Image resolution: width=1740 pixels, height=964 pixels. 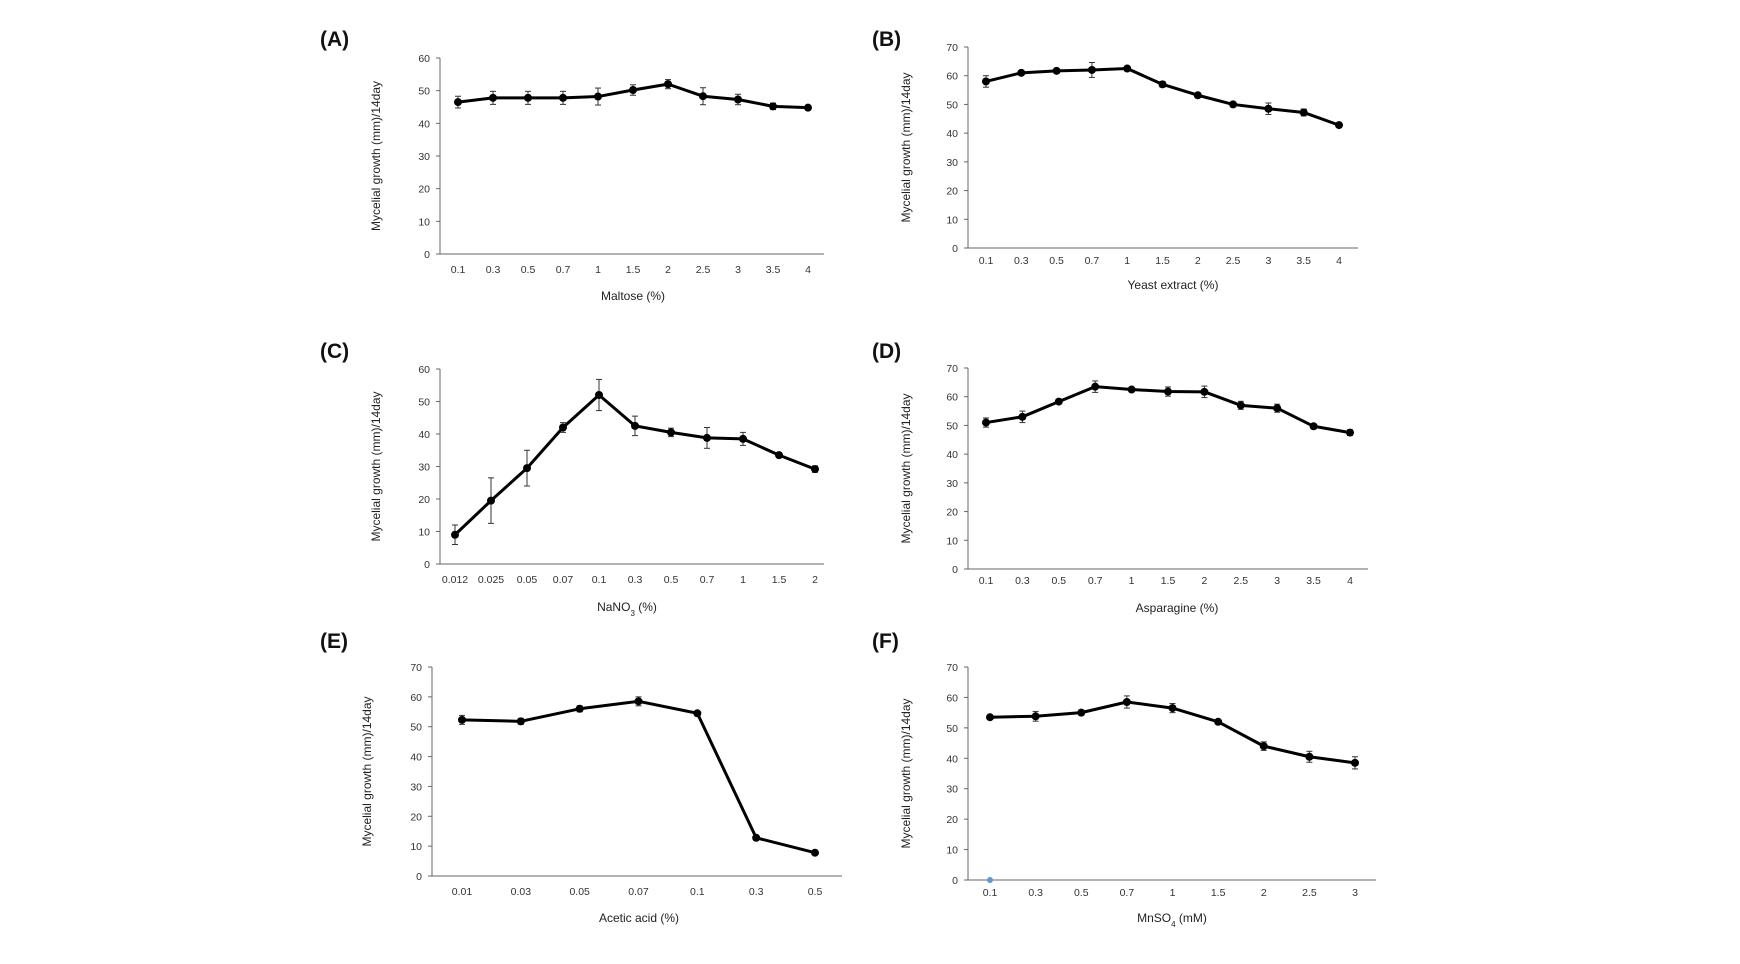 I want to click on x-axis-title: MnSO4 (mM), so click(x=1172, y=920).